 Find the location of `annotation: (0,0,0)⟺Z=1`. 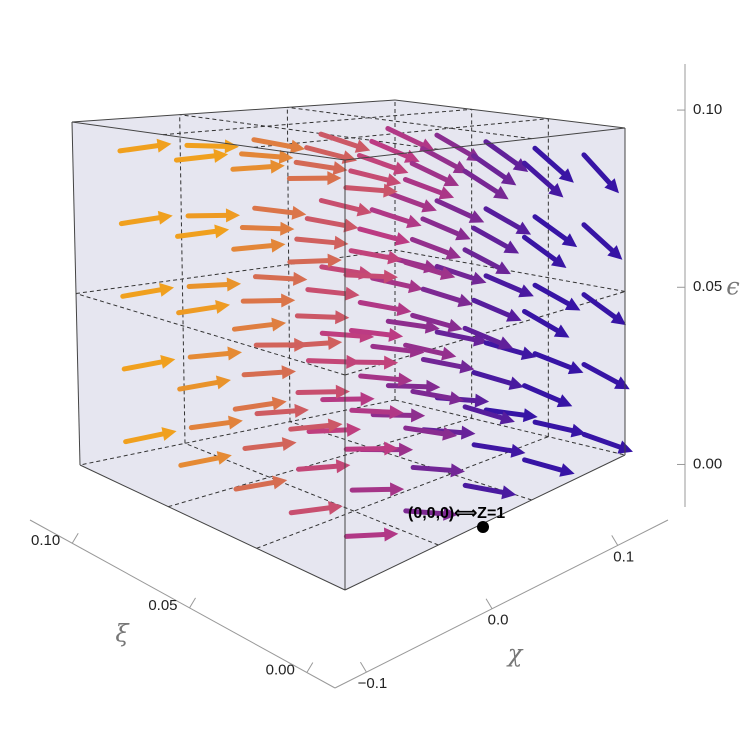

annotation: (0,0,0)⟺Z=1 is located at coordinates (456, 513).